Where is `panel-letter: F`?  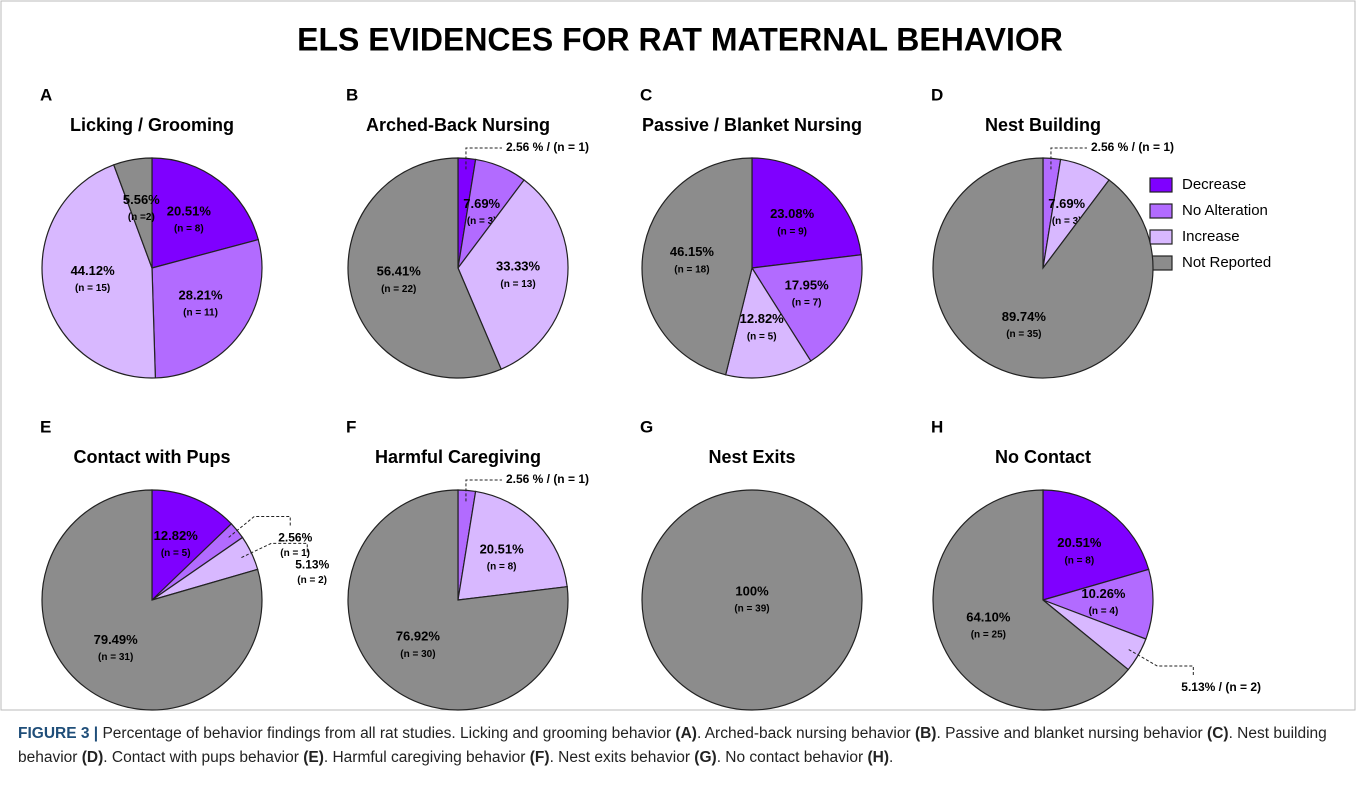 panel-letter: F is located at coordinates (351, 426).